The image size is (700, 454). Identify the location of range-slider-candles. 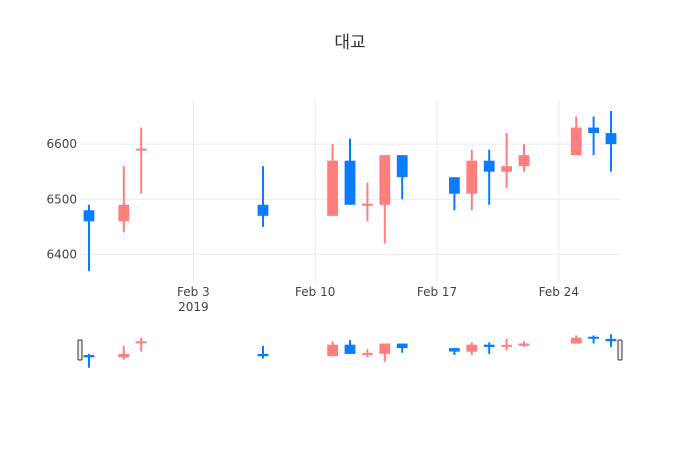
(350, 351).